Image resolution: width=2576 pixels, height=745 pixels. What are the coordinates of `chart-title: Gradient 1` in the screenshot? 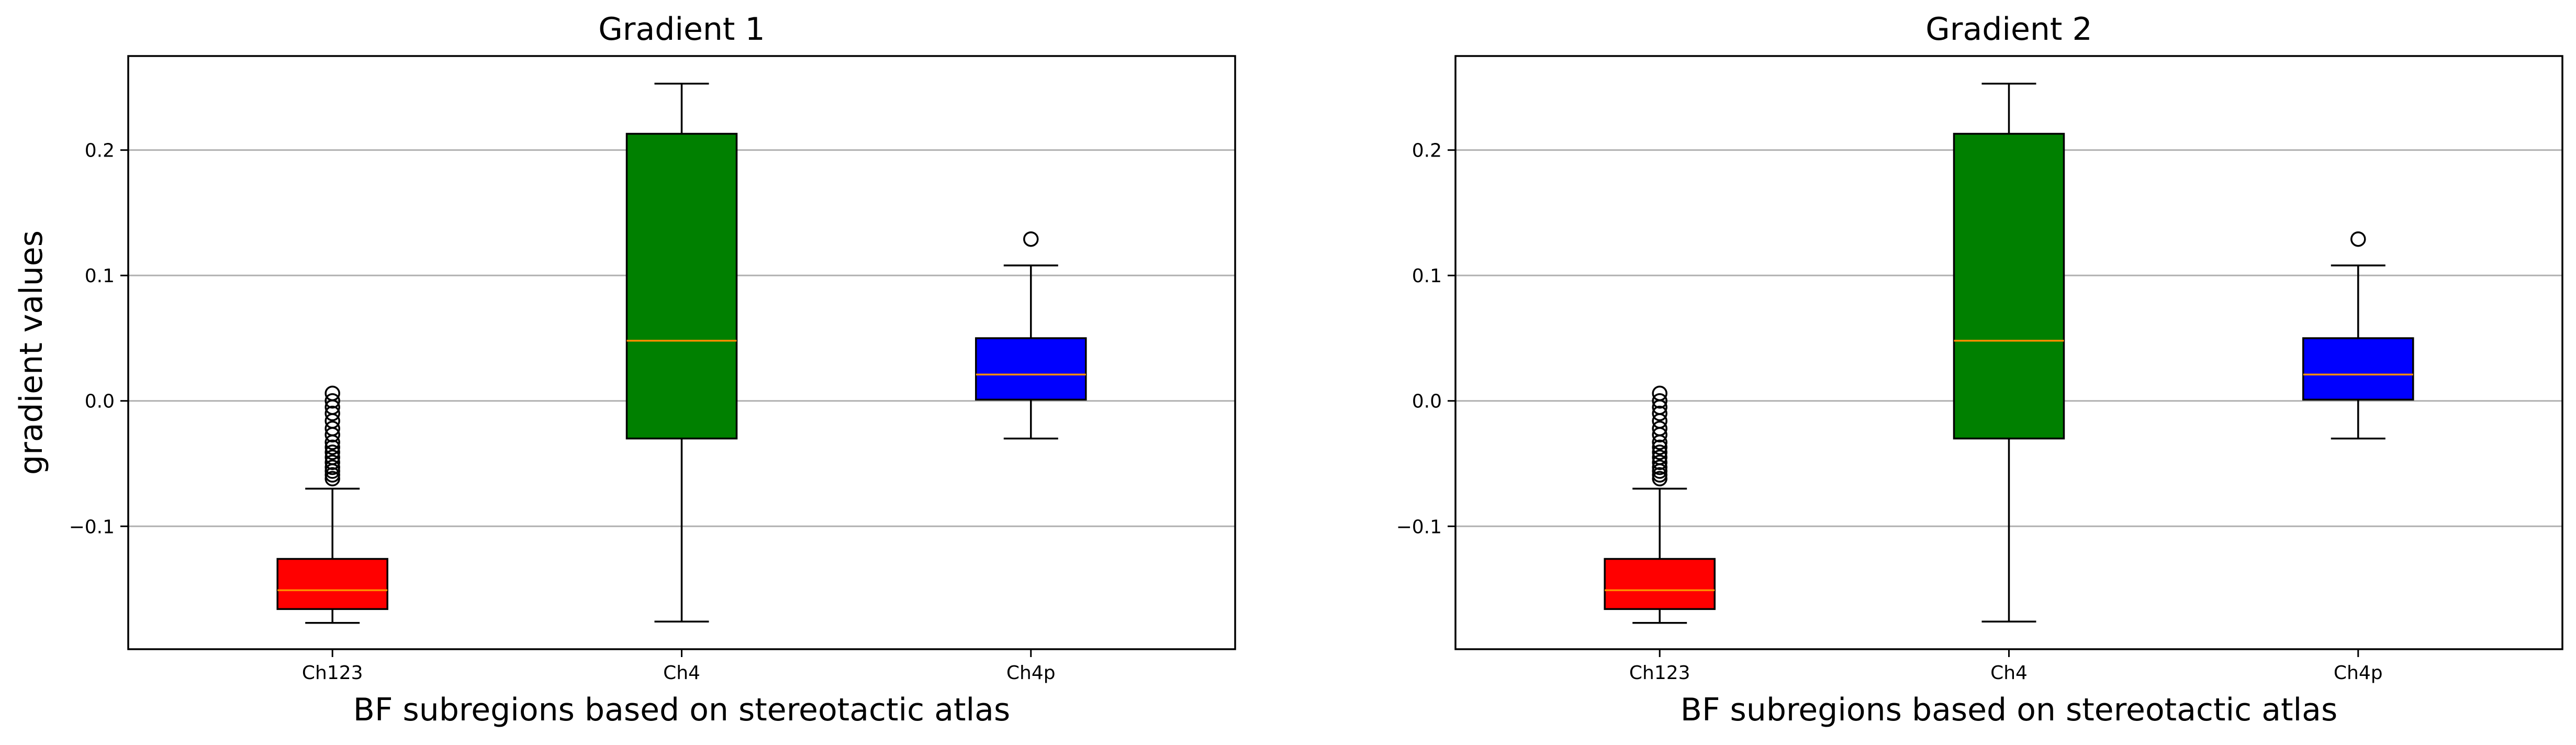 It's located at (681, 29).